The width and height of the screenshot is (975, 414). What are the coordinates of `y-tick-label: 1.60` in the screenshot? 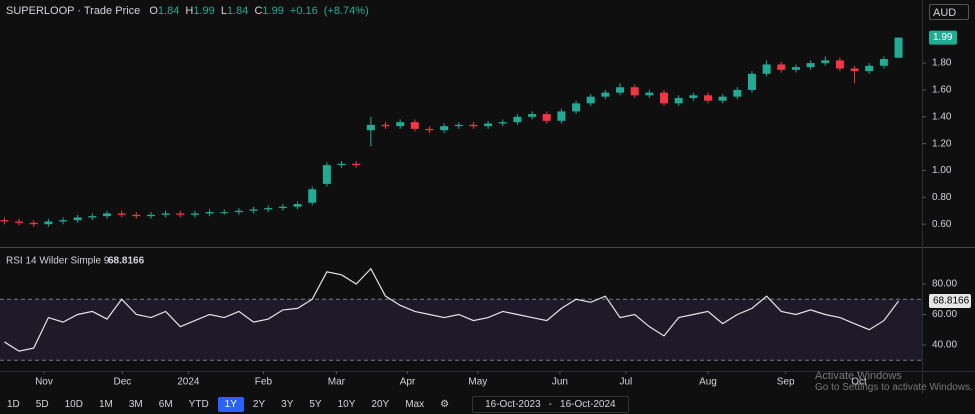 It's located at (942, 90).